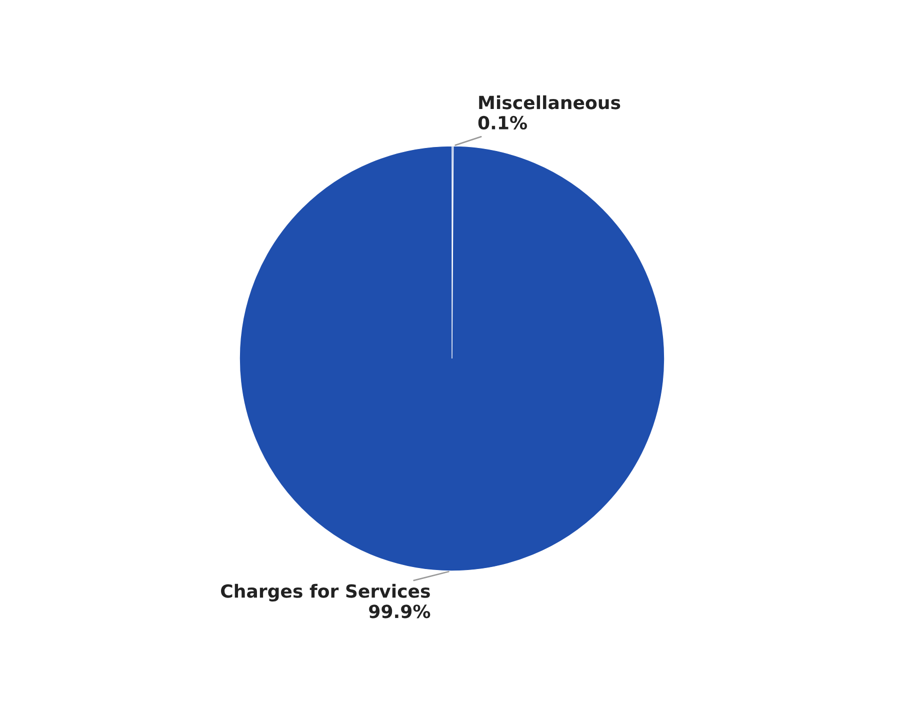 This screenshot has height=717, width=904. What do you see at coordinates (549, 102) in the screenshot?
I see `slice-label: Miscellaneous` at bounding box center [549, 102].